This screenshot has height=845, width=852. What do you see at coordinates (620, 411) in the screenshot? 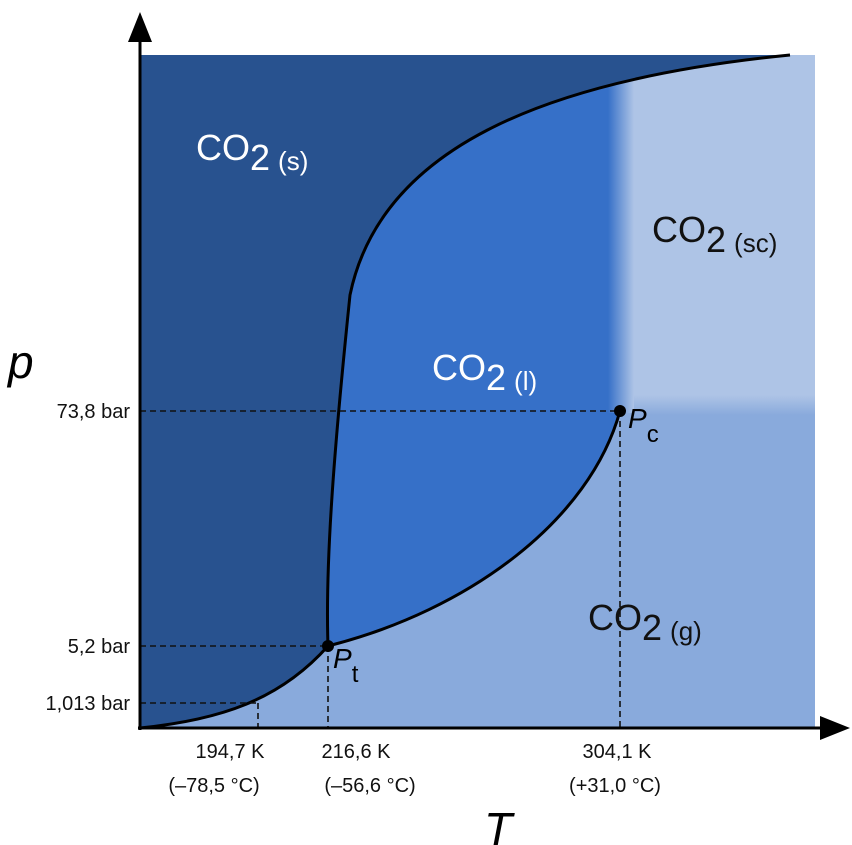
I see `critical-point-marker` at bounding box center [620, 411].